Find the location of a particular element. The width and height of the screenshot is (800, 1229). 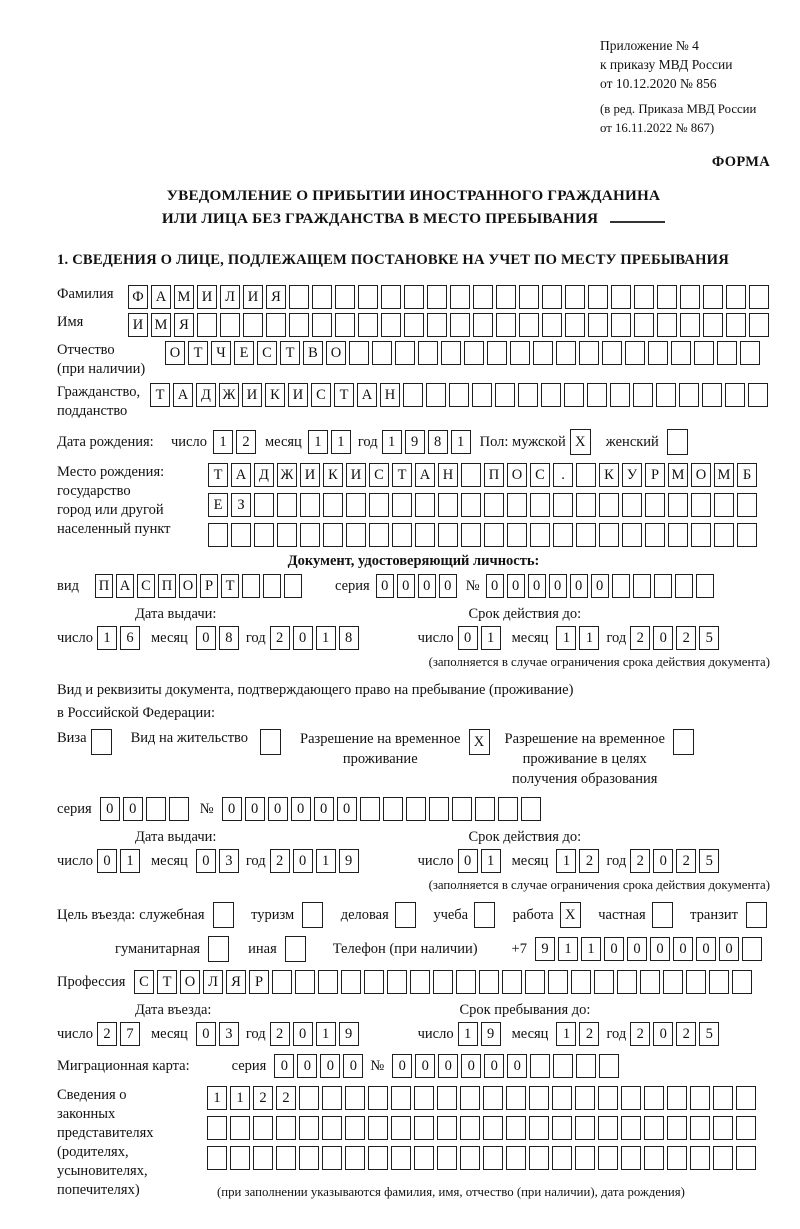

residence-issue-day-cell: 0 is located at coordinates (106, 861).